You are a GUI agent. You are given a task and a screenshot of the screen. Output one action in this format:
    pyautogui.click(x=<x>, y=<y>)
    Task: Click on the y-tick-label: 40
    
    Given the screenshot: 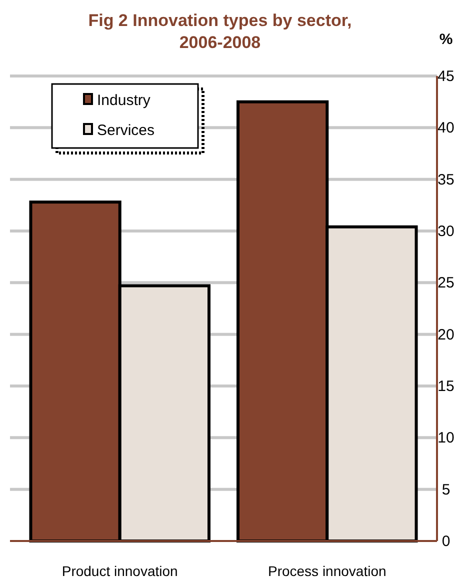 What is the action you would take?
    pyautogui.click(x=446, y=128)
    